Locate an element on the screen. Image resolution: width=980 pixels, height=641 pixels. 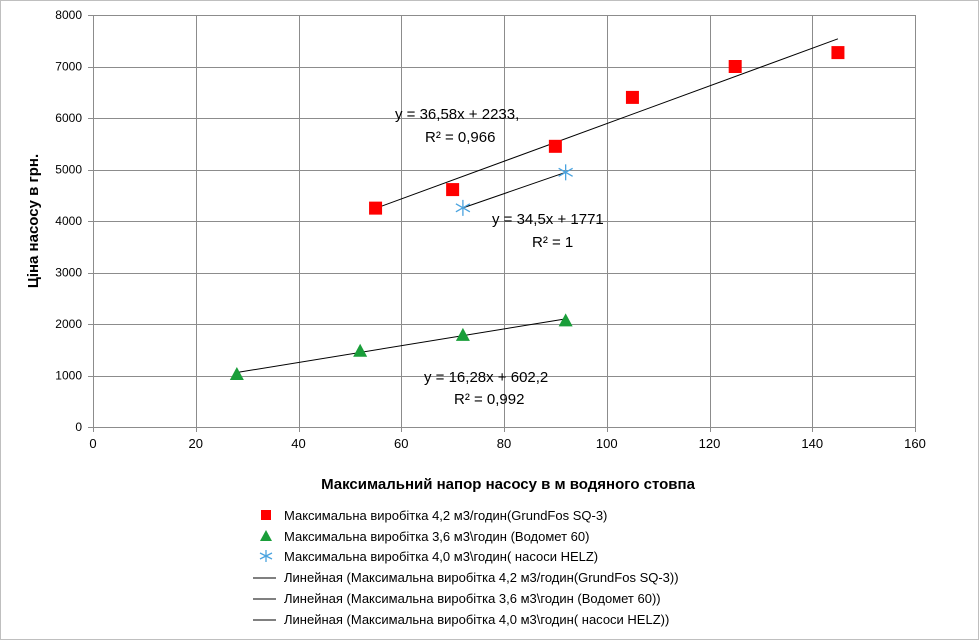
x-tick-label: 20 is located at coordinates (196, 443).